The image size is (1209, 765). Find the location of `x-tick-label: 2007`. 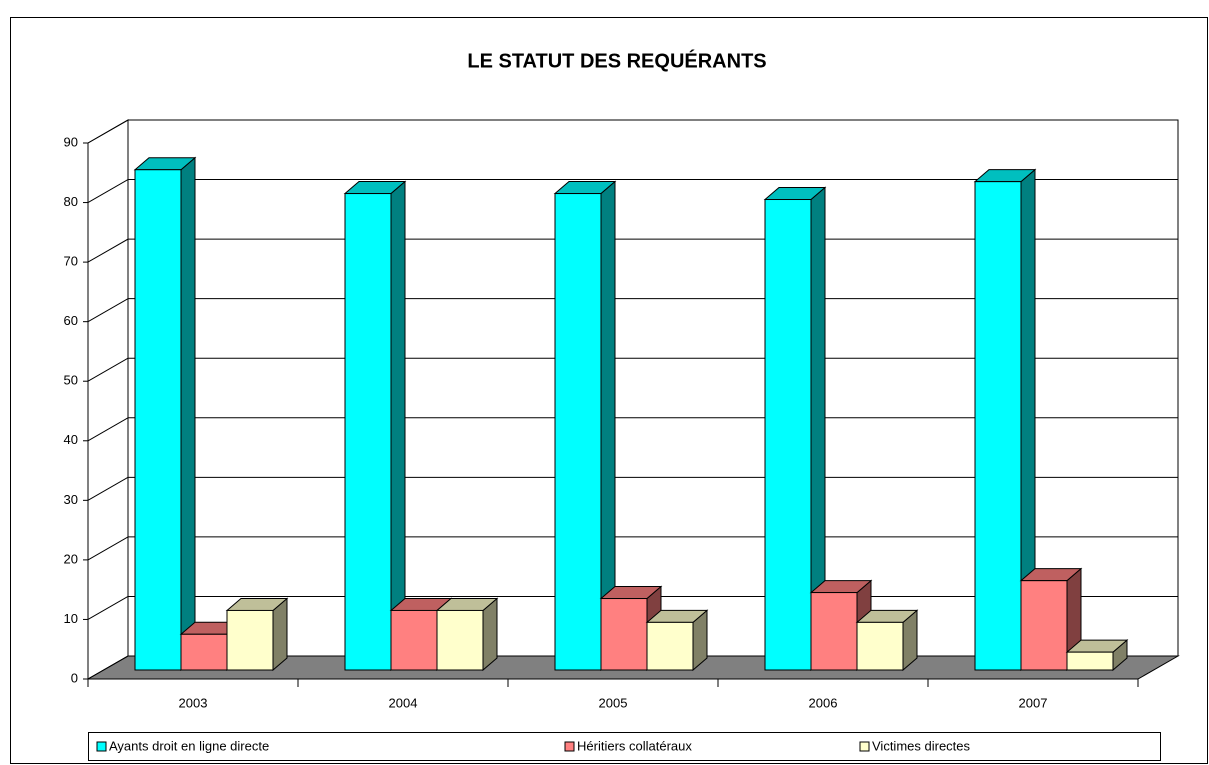

x-tick-label: 2007 is located at coordinates (1033, 702).